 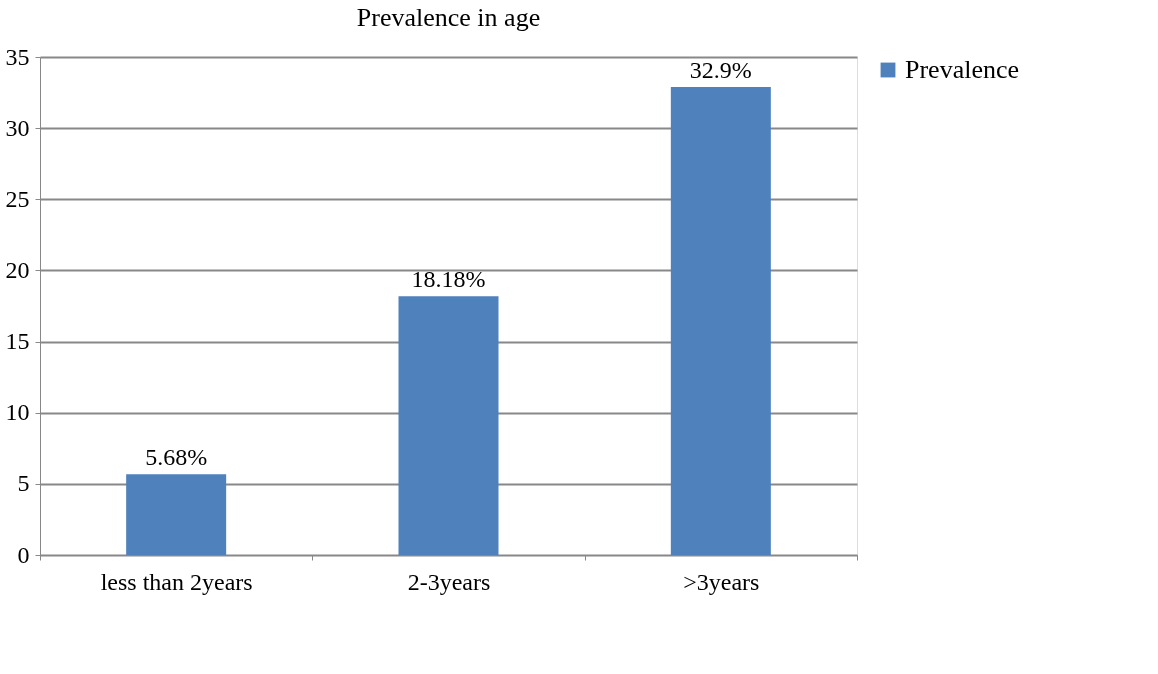 I want to click on y-tick-label: 25, so click(x=17, y=198).